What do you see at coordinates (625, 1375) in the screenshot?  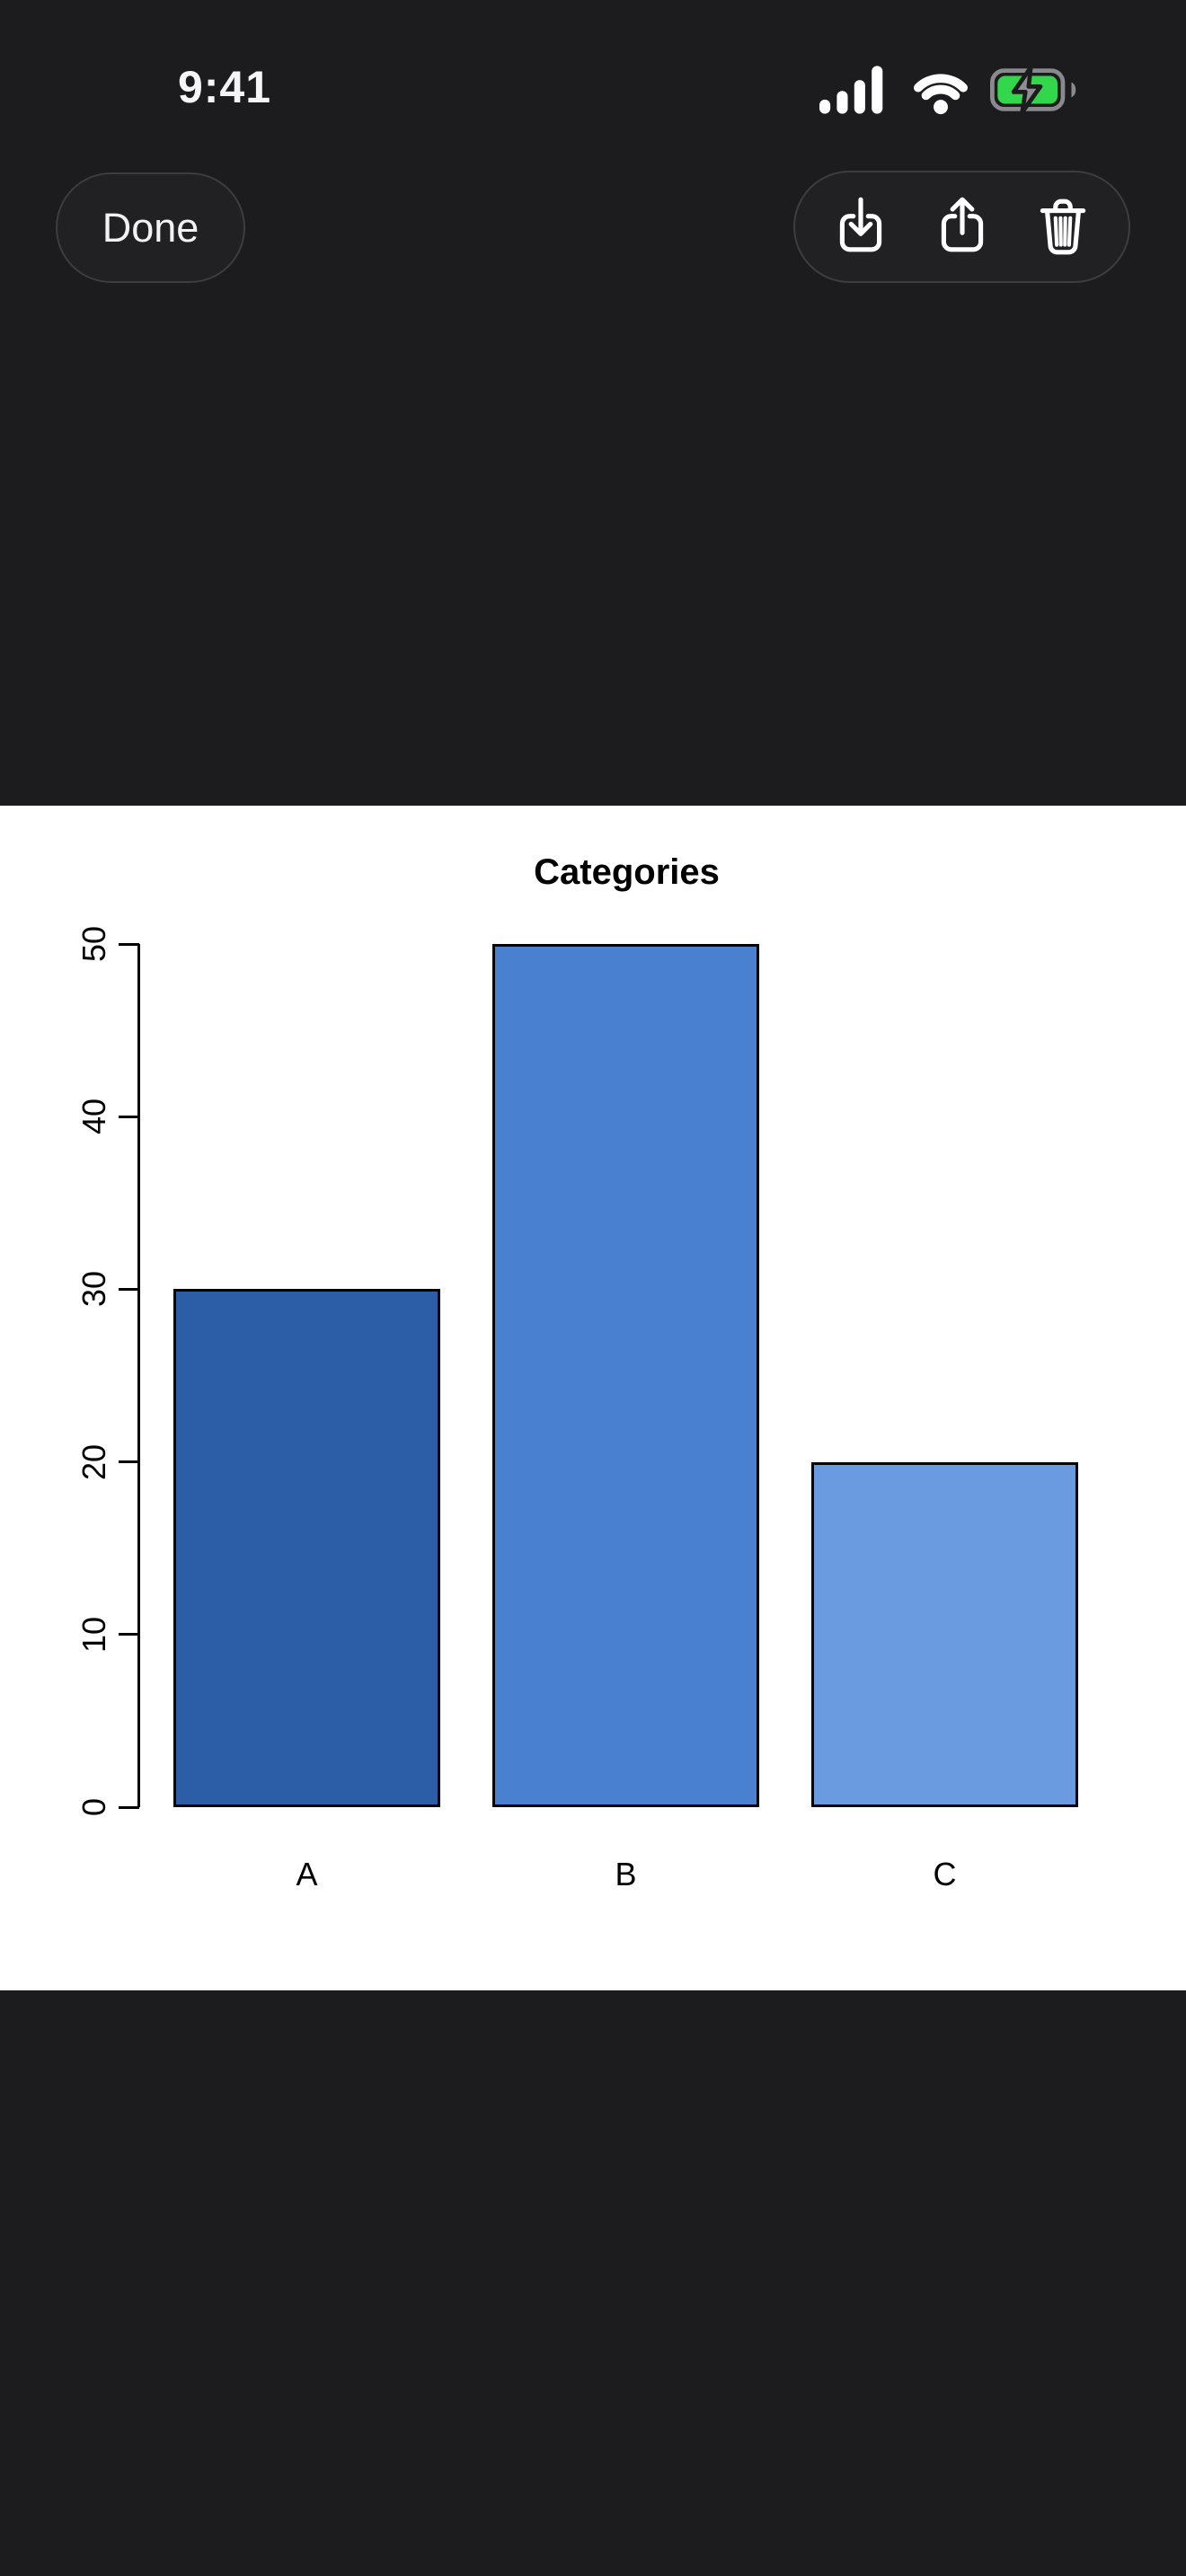 I see `bar-B` at bounding box center [625, 1375].